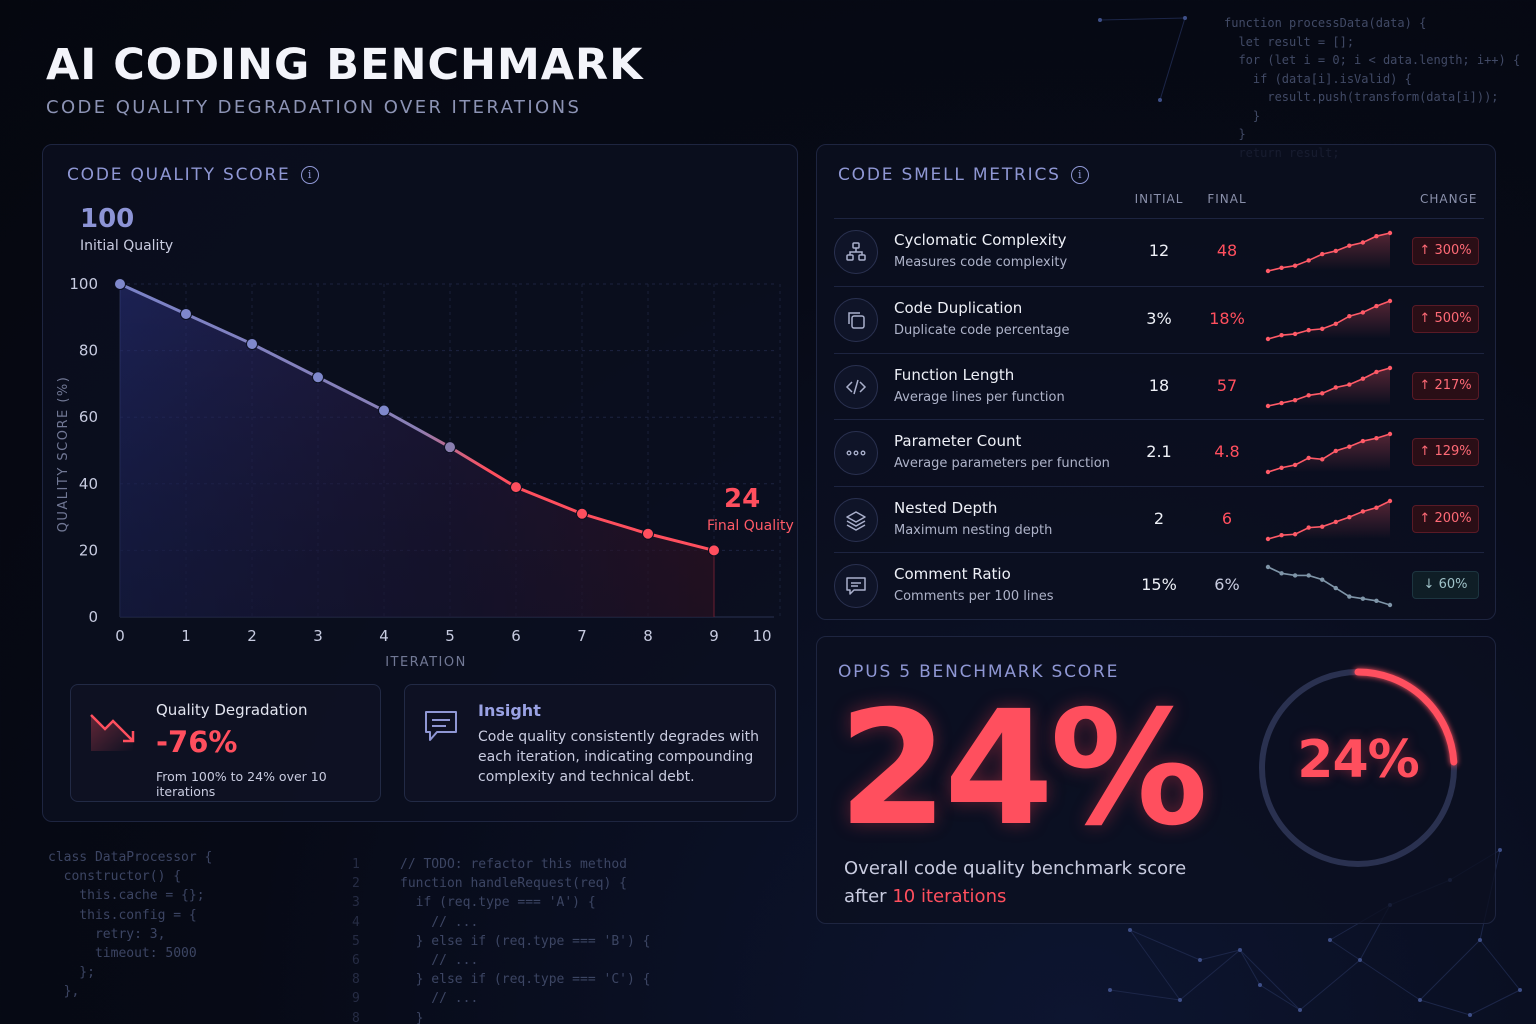  Describe the element at coordinates (179, 175) in the screenshot. I see `quality-panel-title-text: CODE QUALITY SCORE` at that location.